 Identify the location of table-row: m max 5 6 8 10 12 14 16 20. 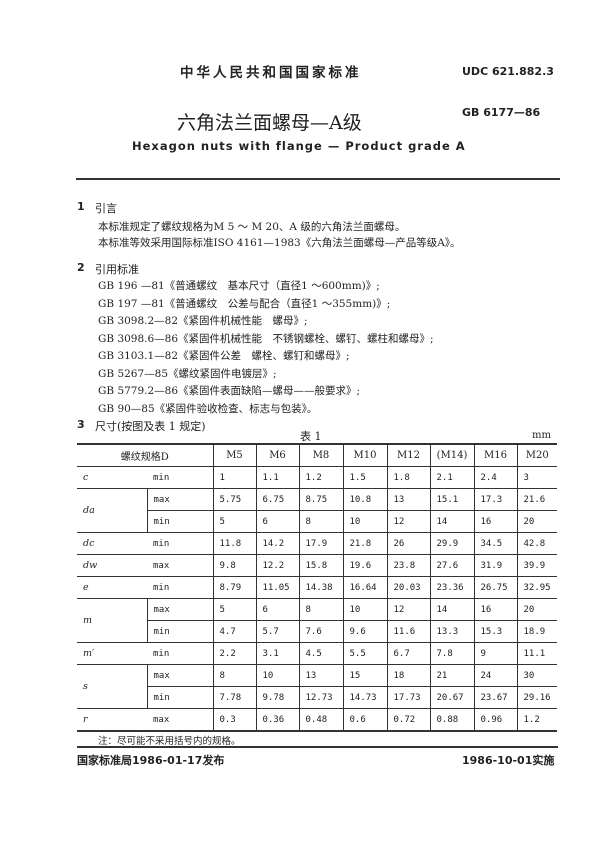
(317, 620).